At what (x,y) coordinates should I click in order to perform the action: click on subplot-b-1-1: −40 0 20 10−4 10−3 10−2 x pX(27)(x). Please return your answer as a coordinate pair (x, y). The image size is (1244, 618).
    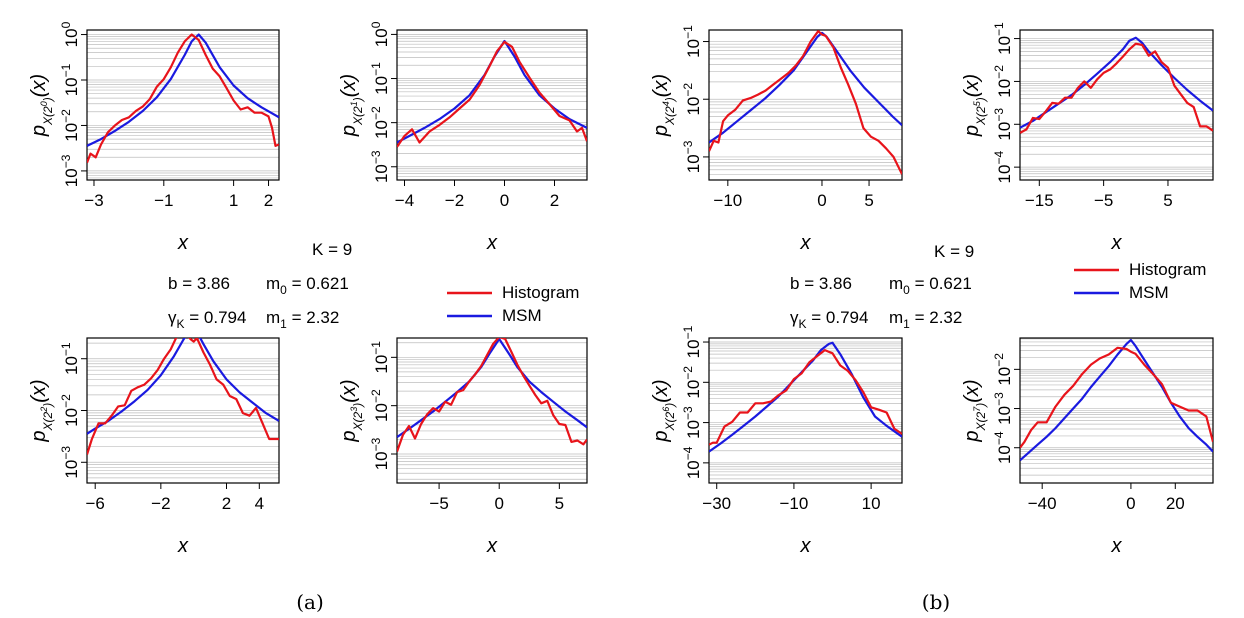
    Looking at the image, I should click on (1087, 447).